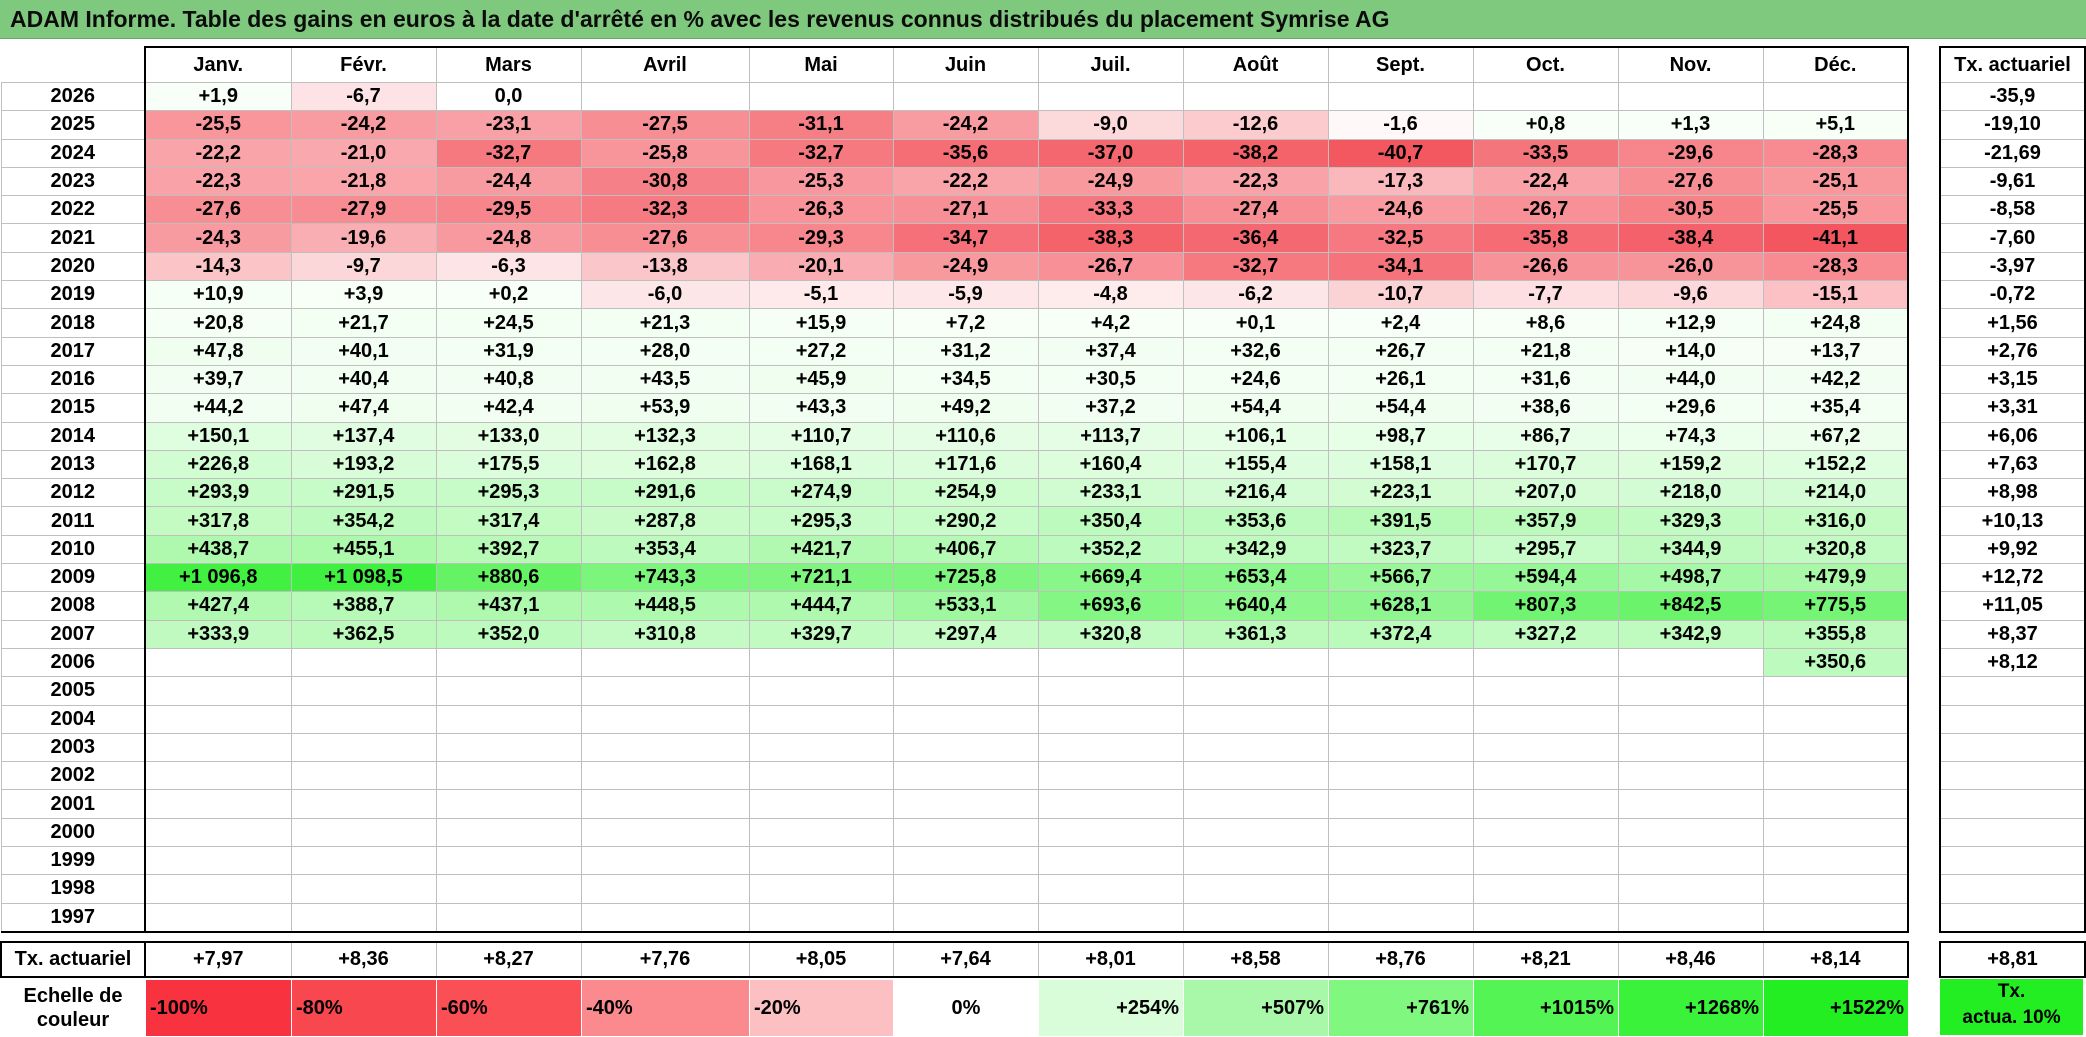 The height and width of the screenshot is (1037, 2086). What do you see at coordinates (1545, 379) in the screenshot?
I see `gain-cell: +31,6` at bounding box center [1545, 379].